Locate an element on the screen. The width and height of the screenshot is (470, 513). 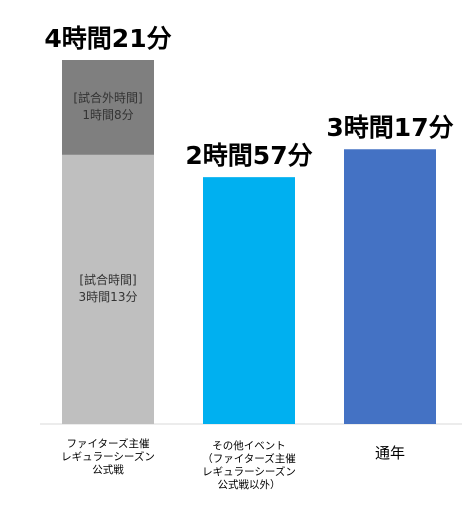
category-label-line: 公式戦以外） is located at coordinates (249, 485).